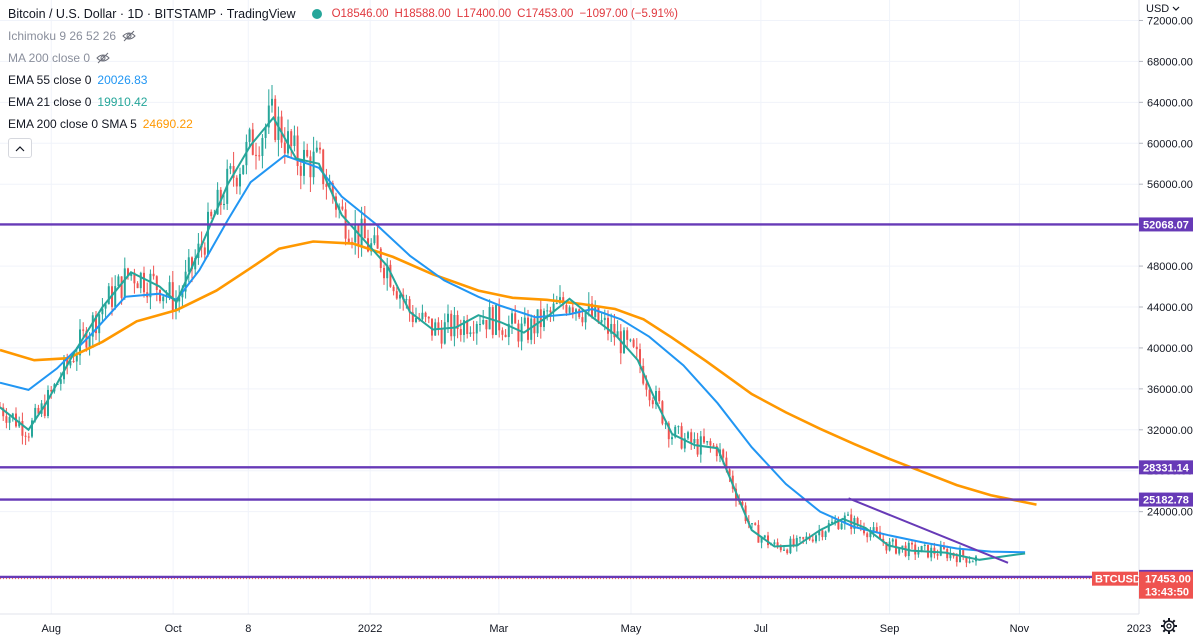 This screenshot has width=1193, height=644. I want to click on y-tick-label: 48000.00, so click(1170, 267).